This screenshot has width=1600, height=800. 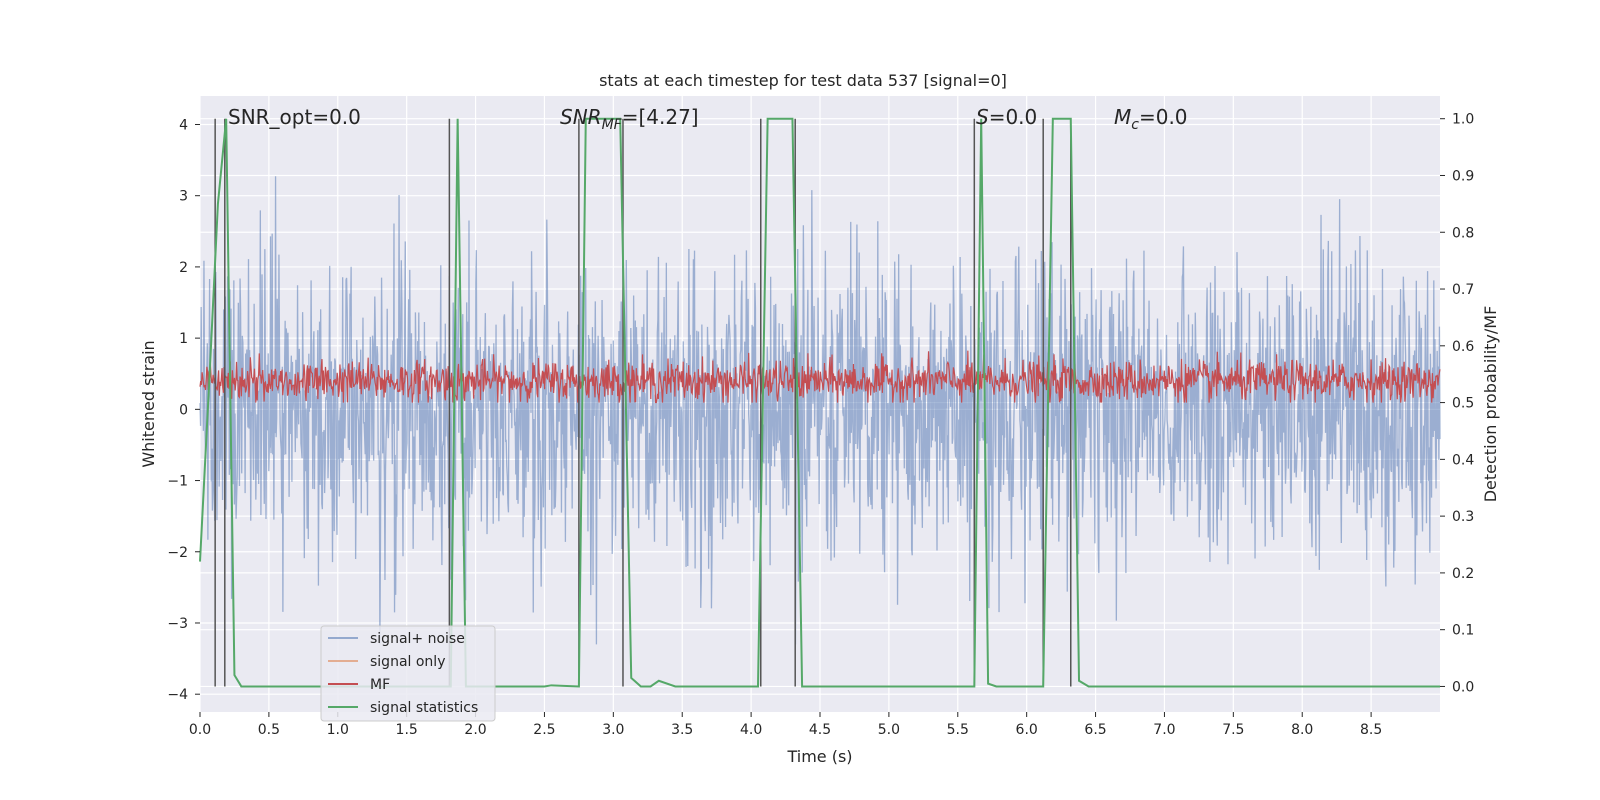 I want to click on y-tick-label-3: −1, so click(x=177, y=482).